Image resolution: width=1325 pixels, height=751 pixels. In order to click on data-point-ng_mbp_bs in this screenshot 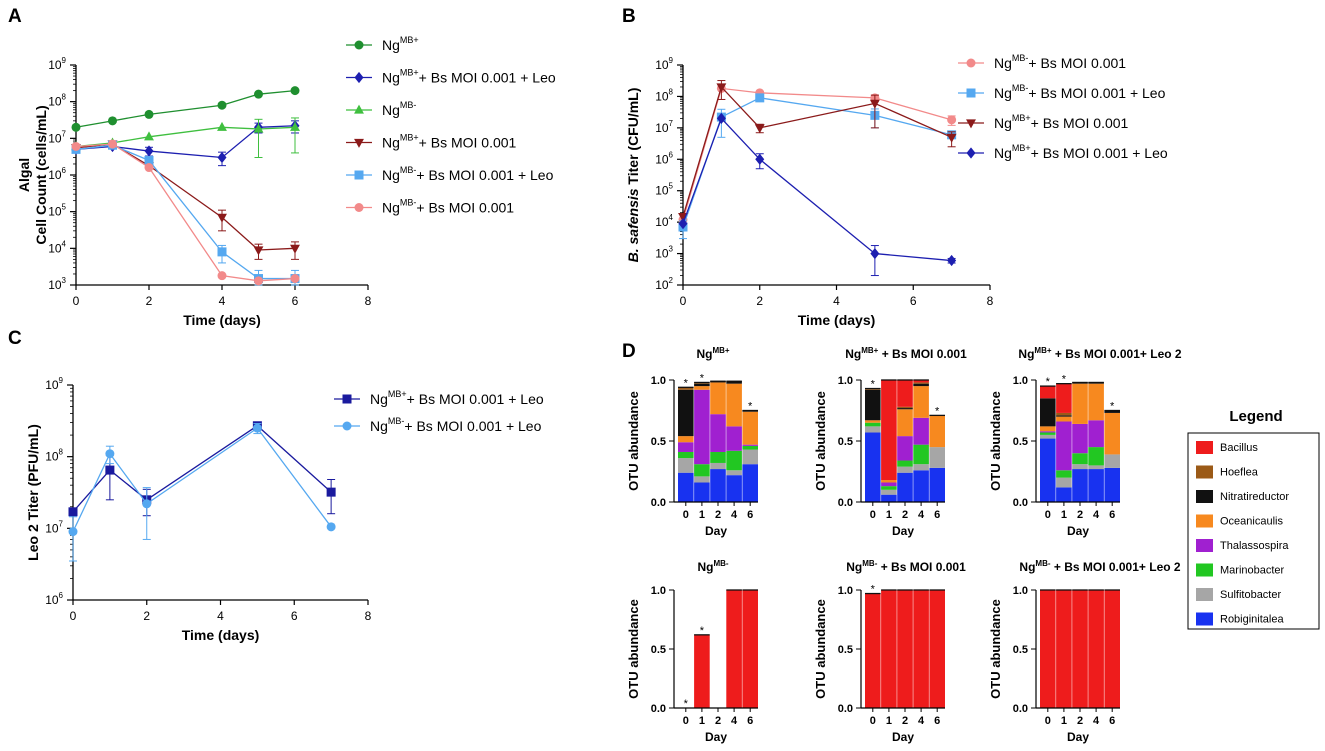, I will do `click(295, 249)`.